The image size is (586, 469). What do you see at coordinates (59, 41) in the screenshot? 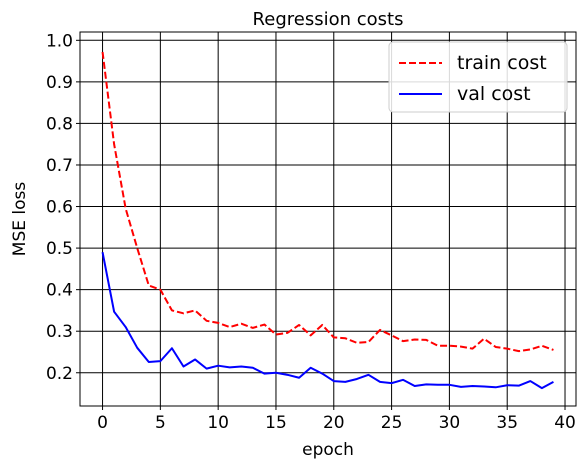
I see `y-tick-label: 1.0` at bounding box center [59, 41].